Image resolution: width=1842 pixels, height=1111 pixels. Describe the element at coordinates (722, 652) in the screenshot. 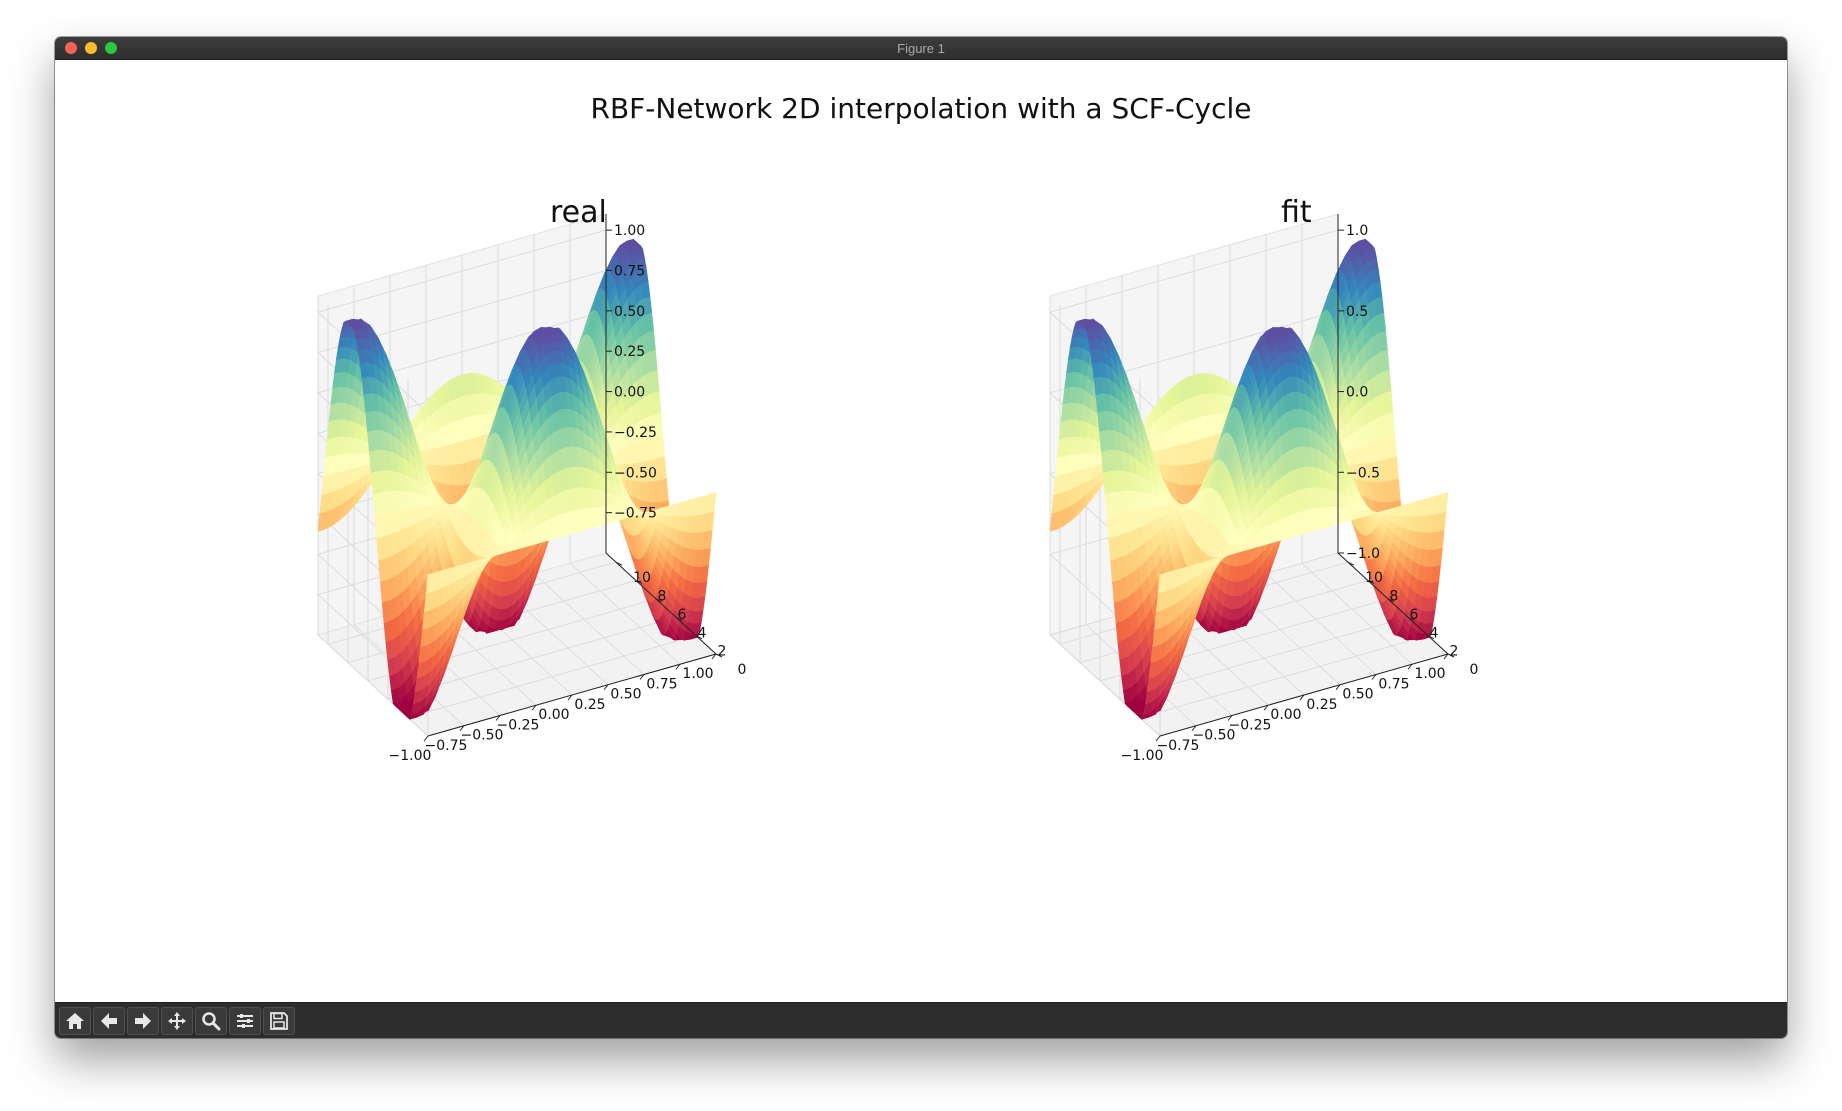

I see `y-tick-label: 2` at that location.